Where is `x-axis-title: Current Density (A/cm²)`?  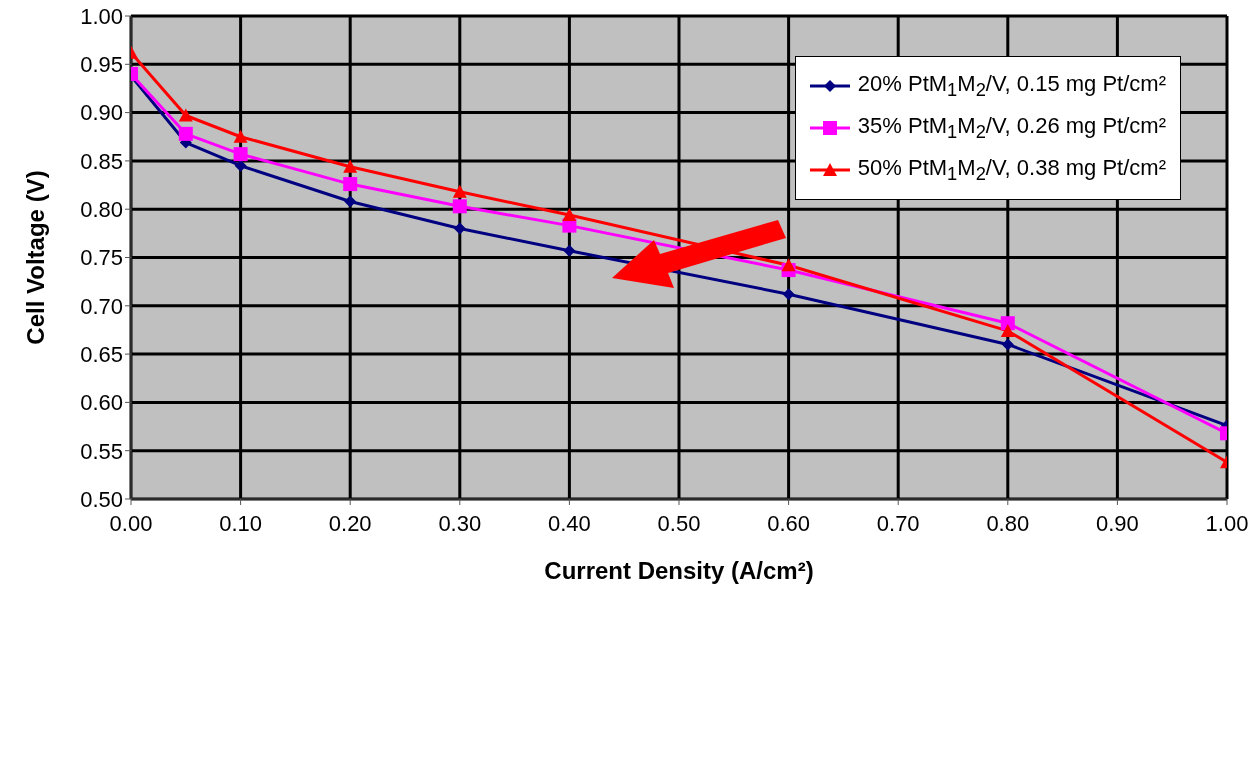
x-axis-title: Current Density (A/cm²) is located at coordinates (679, 570).